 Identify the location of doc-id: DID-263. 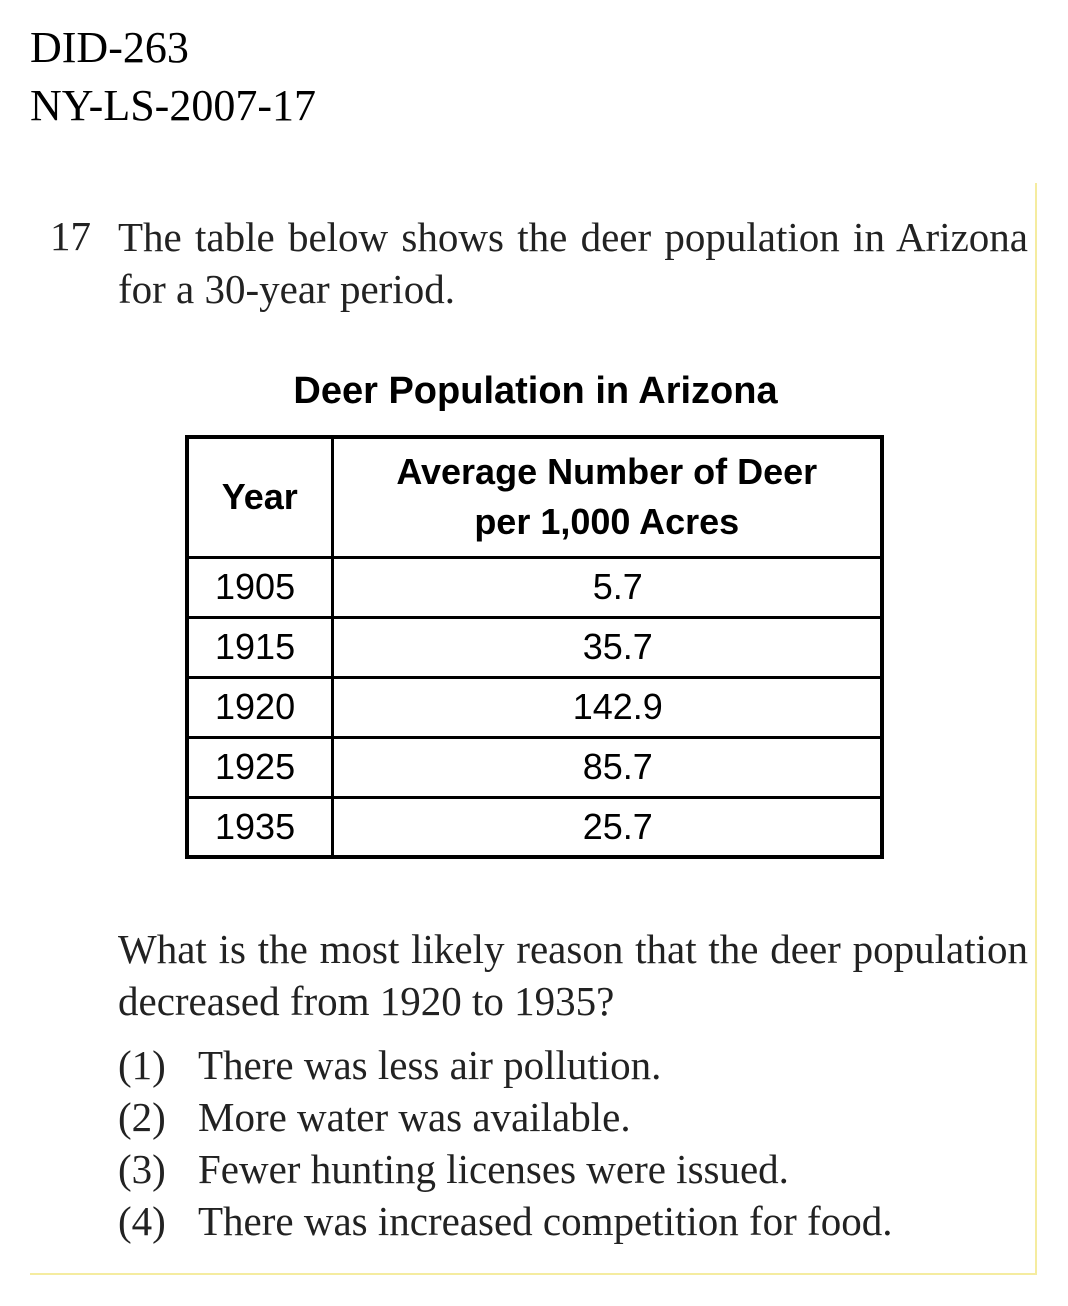
(109, 47).